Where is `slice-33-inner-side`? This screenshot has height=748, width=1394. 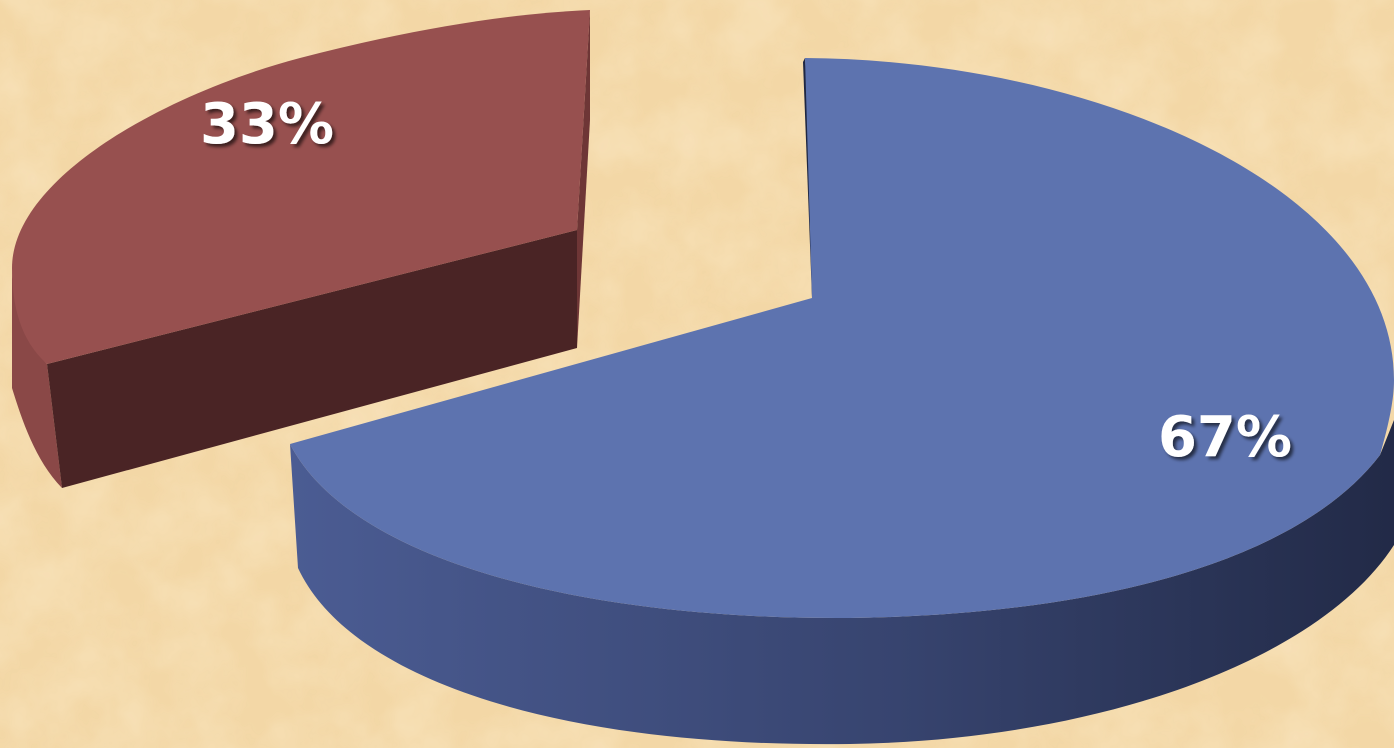
slice-33-inner-side is located at coordinates (583, 179).